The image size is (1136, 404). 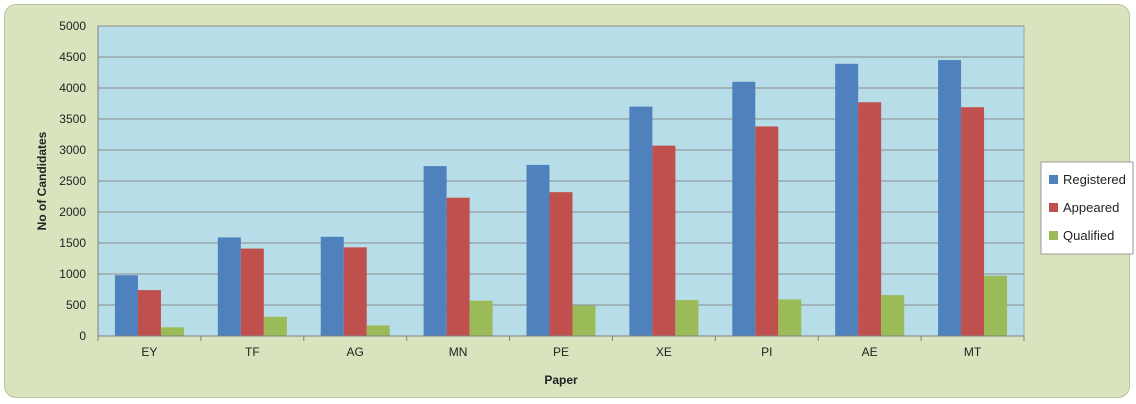 I want to click on y-tick-label: 3000, so click(x=72, y=150).